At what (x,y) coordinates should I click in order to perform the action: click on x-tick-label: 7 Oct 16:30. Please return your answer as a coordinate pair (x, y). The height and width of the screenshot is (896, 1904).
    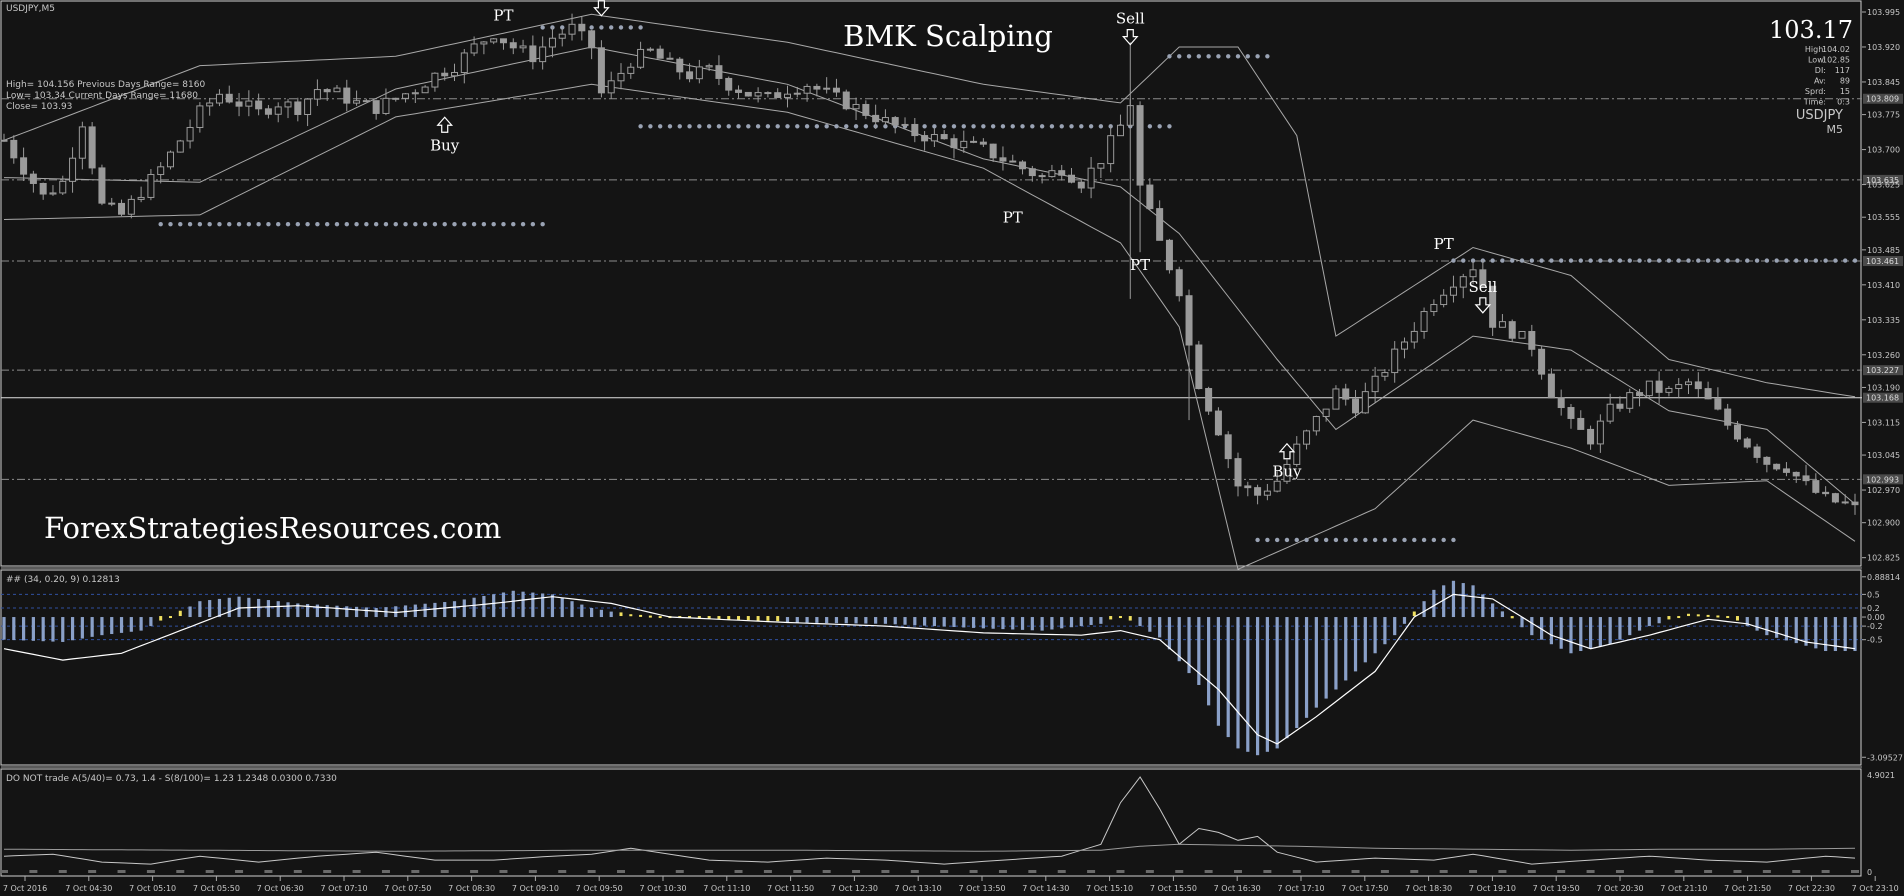
    Looking at the image, I should click on (1237, 888).